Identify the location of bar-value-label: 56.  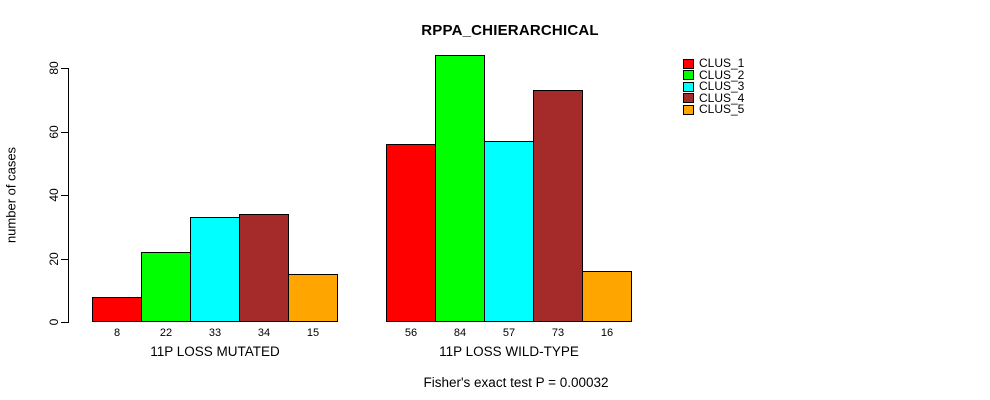
(411, 333).